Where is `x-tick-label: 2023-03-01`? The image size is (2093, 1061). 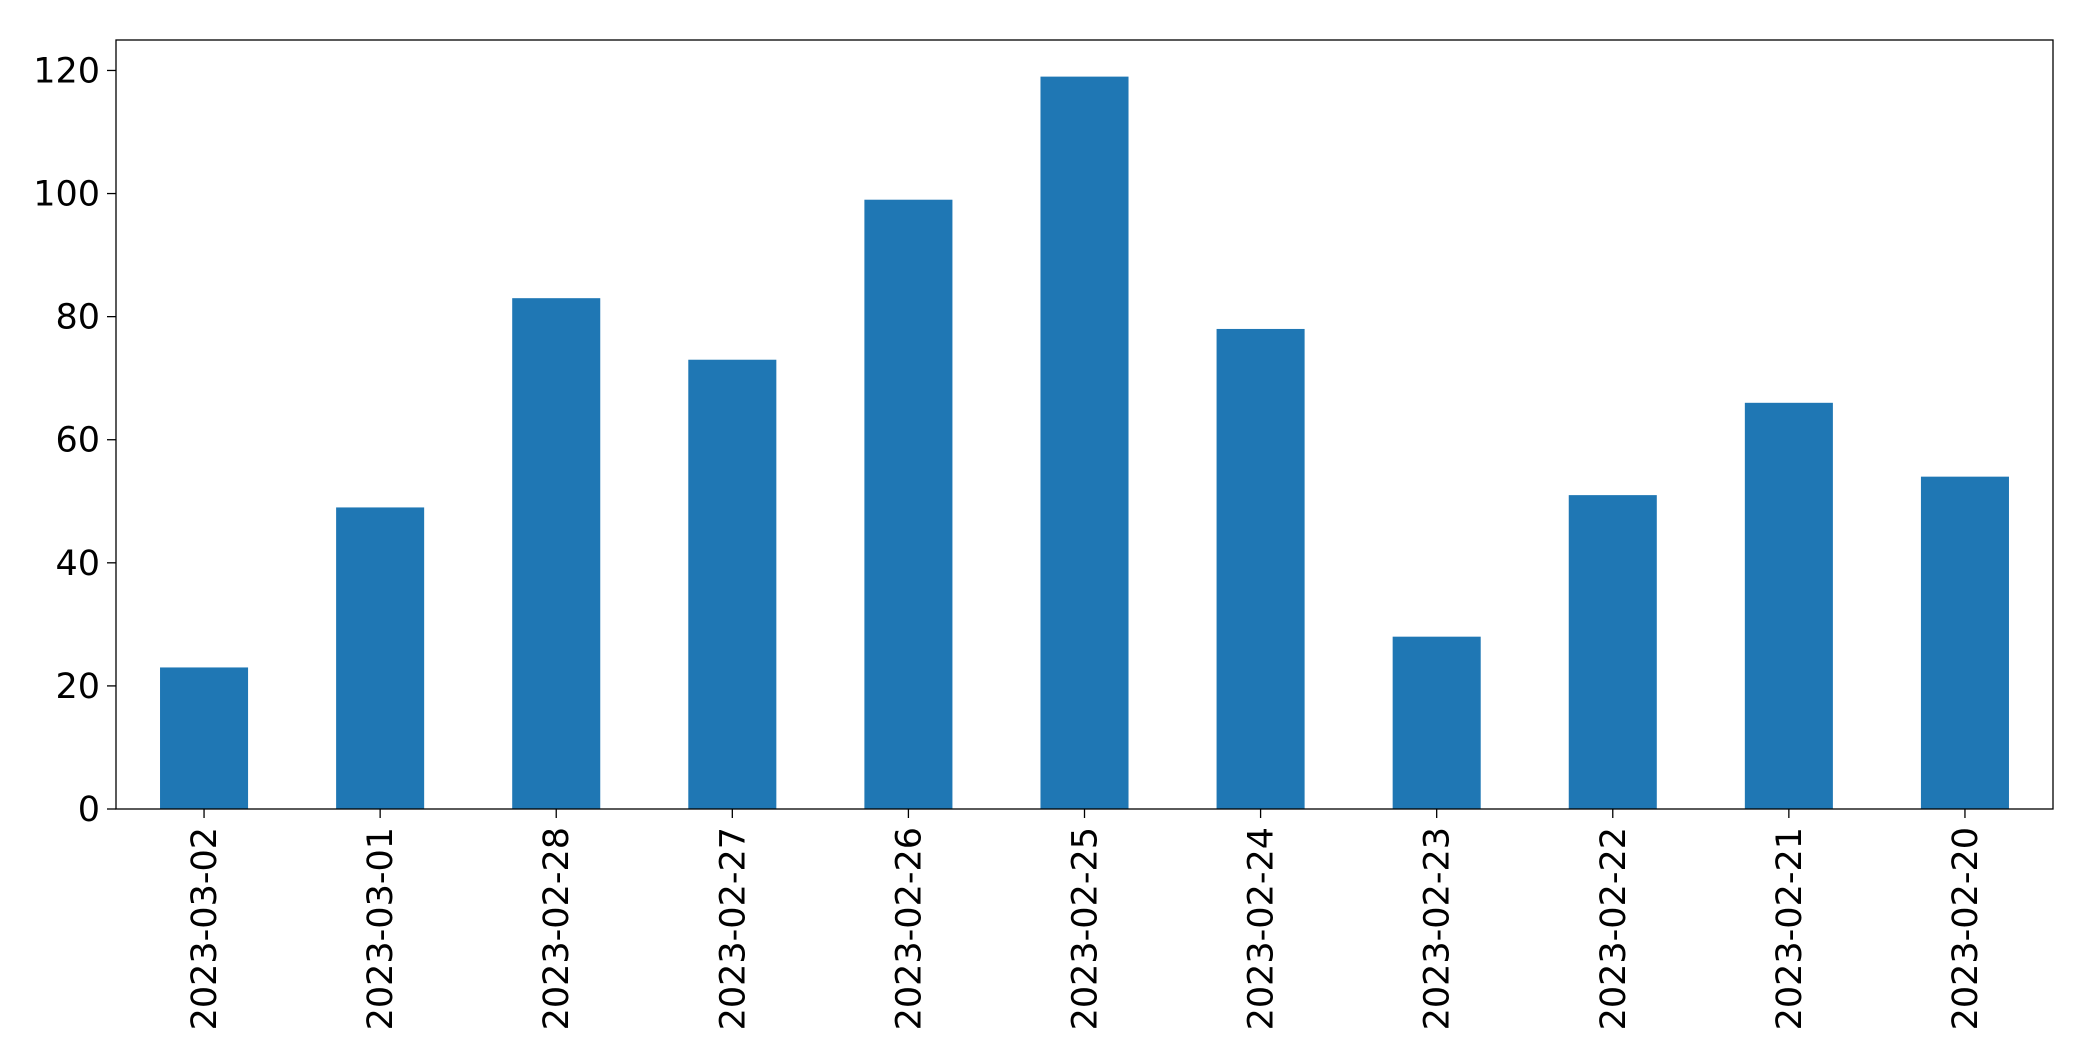
x-tick-label: 2023-03-01 is located at coordinates (381, 928).